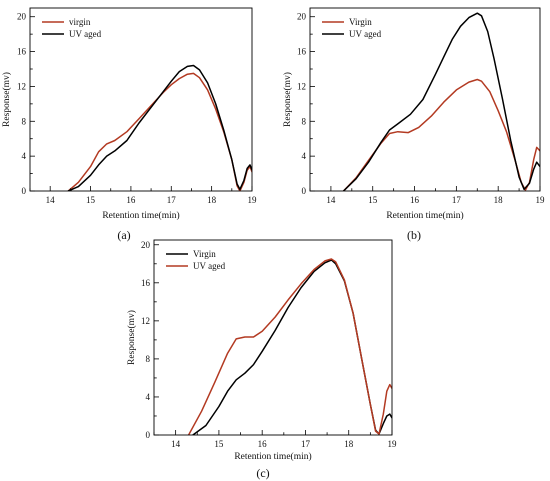 The width and height of the screenshot is (550, 481). Describe the element at coordinates (360, 22) in the screenshot. I see `legend-label-b-1: Virgin` at that location.